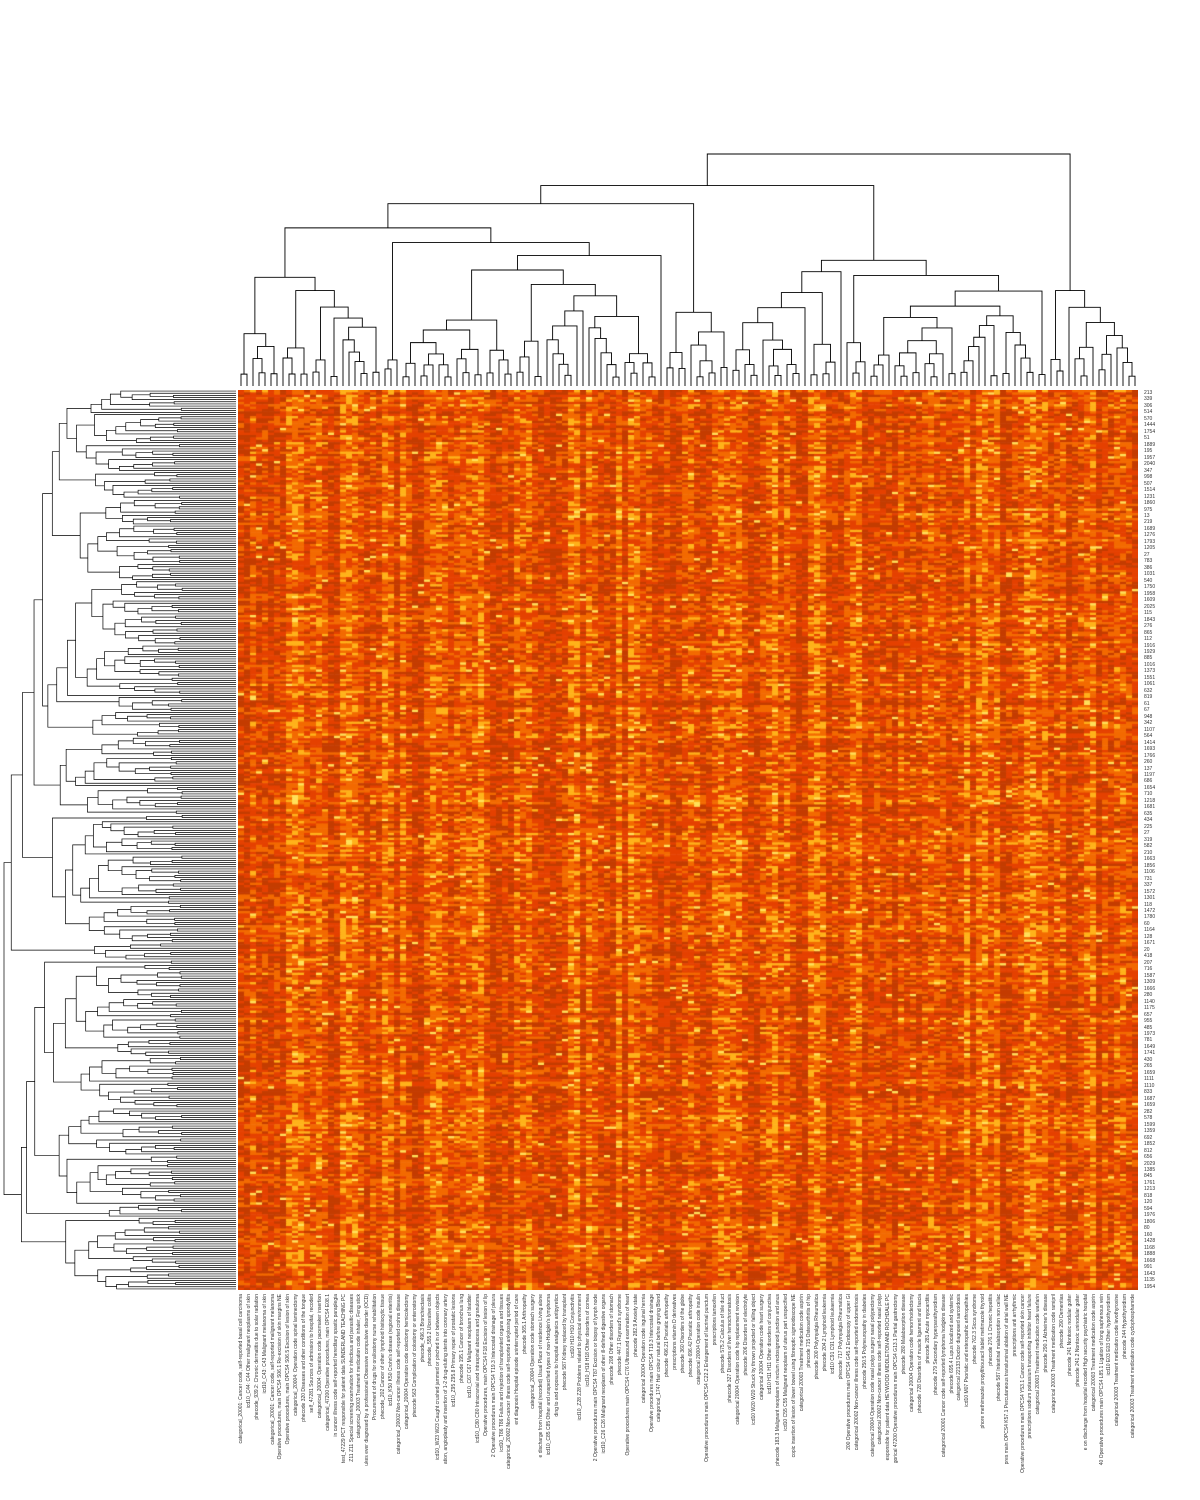  What do you see at coordinates (698, 1339) in the screenshot?
I see `column-label: categorical 20004 Operation code insulin` at bounding box center [698, 1339].